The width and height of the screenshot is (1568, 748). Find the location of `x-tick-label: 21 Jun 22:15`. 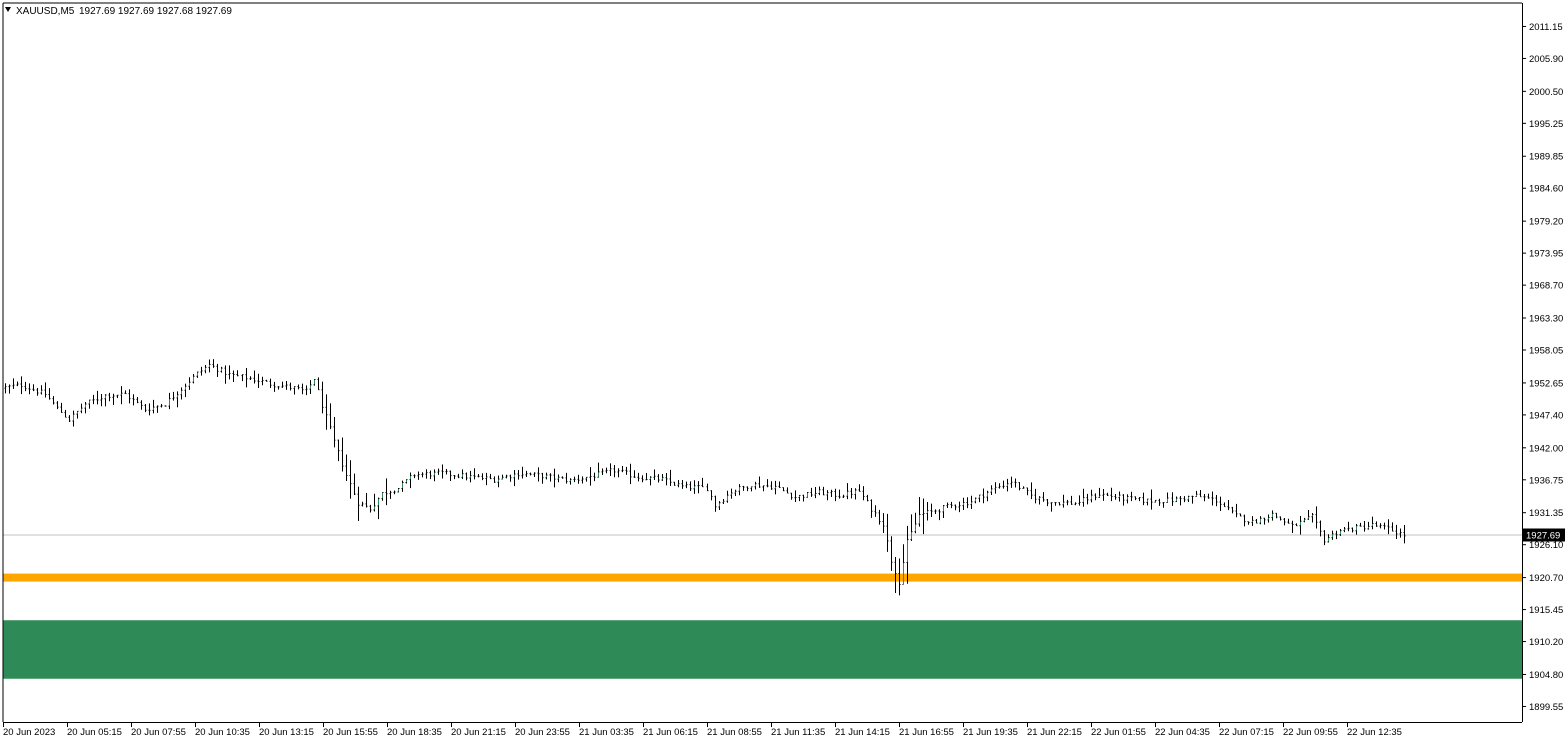

x-tick-label: 21 Jun 22:15 is located at coordinates (1054, 732).